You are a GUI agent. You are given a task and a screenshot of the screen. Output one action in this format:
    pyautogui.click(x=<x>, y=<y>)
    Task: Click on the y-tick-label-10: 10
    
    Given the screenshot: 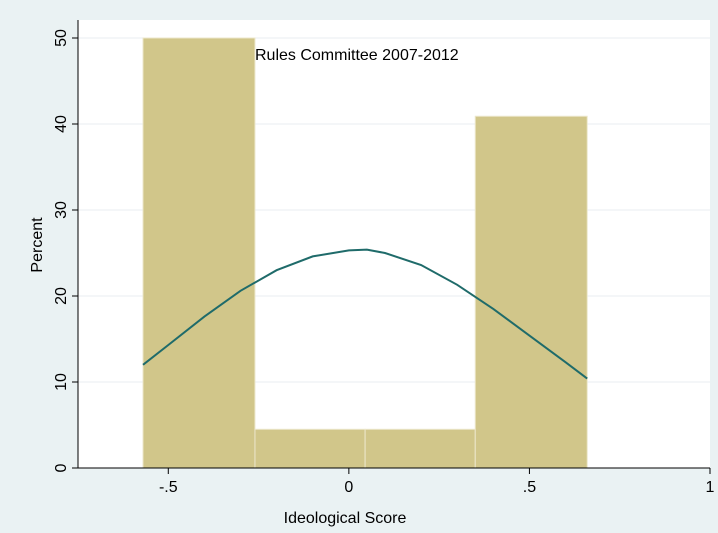 What is the action you would take?
    pyautogui.click(x=61, y=382)
    